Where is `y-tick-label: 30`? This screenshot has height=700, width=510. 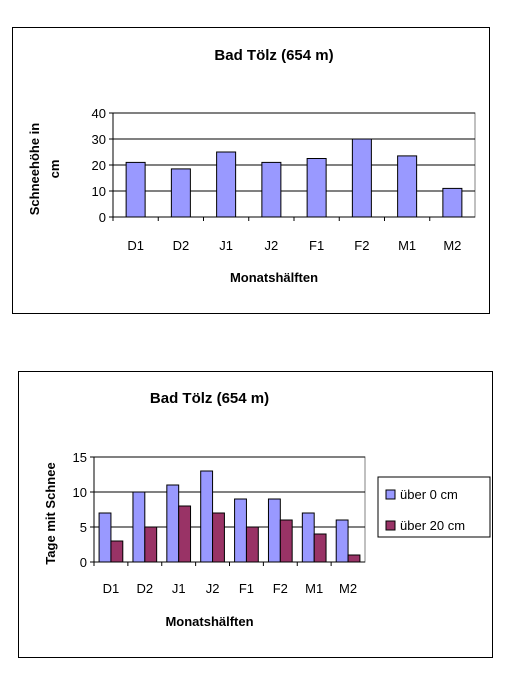
y-tick-label: 30 is located at coordinates (99, 139).